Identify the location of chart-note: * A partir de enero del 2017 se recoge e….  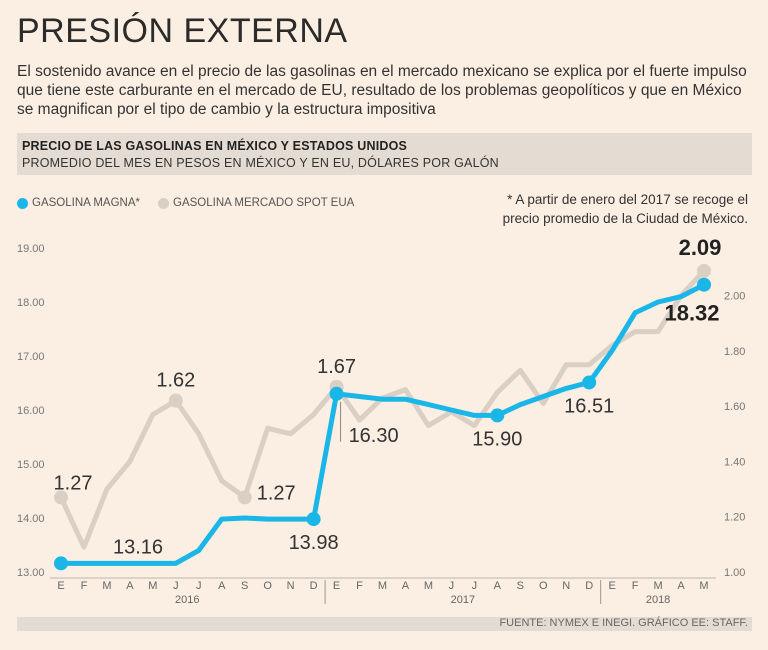
(625, 209).